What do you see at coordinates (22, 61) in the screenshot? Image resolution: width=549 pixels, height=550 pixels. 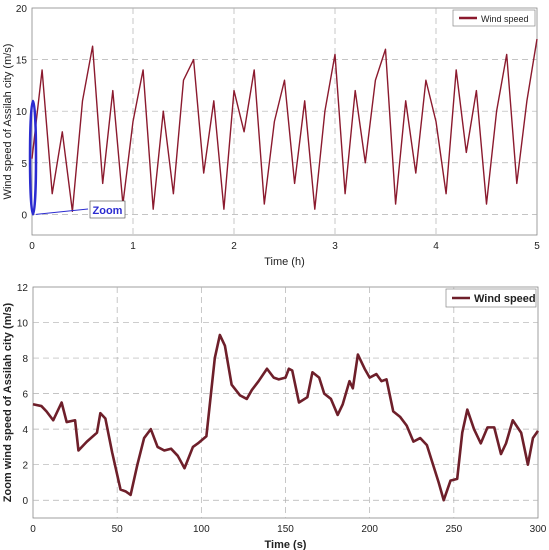 I see `y-tick-label: 15` at bounding box center [22, 61].